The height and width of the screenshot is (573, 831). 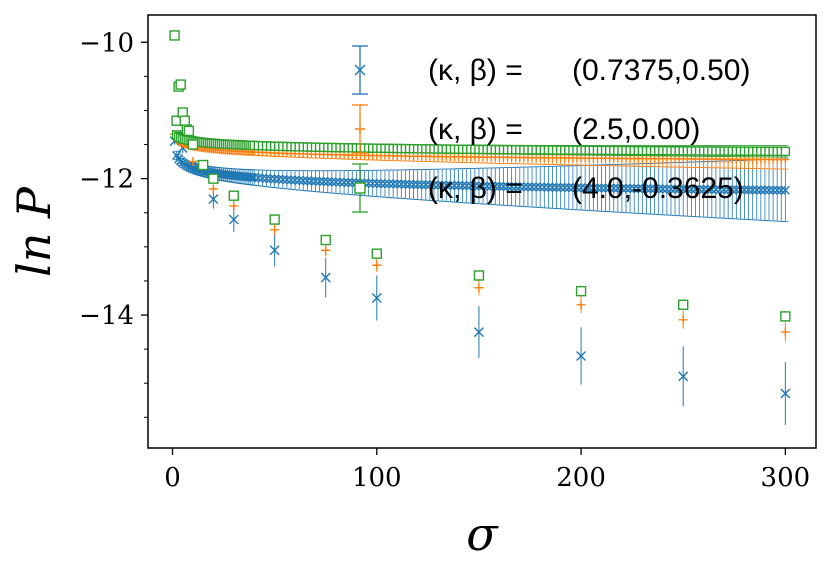 What do you see at coordinates (548, 188) in the screenshot?
I see `legend-item-3: (κ, β) = (4.0,-0.3625)` at bounding box center [548, 188].